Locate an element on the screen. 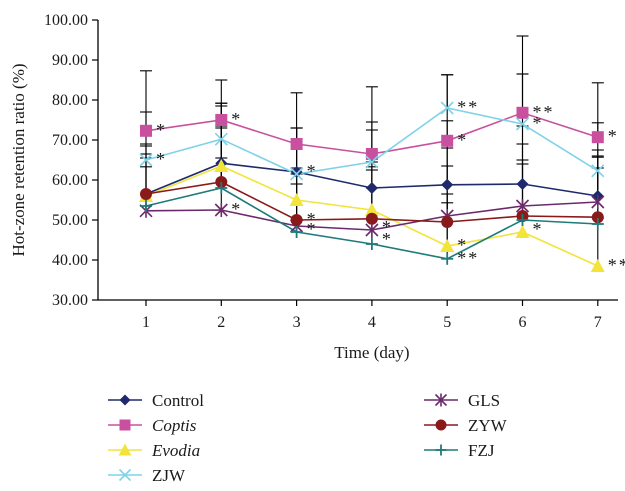  legend-item-control: Control is located at coordinates (156, 400).